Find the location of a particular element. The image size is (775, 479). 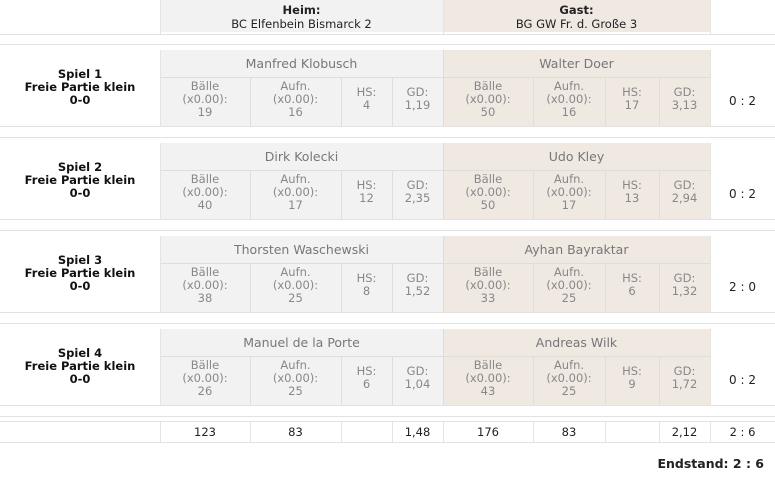

guest-balls-cell: Bälle (x0.00): 33 is located at coordinates (488, 288).